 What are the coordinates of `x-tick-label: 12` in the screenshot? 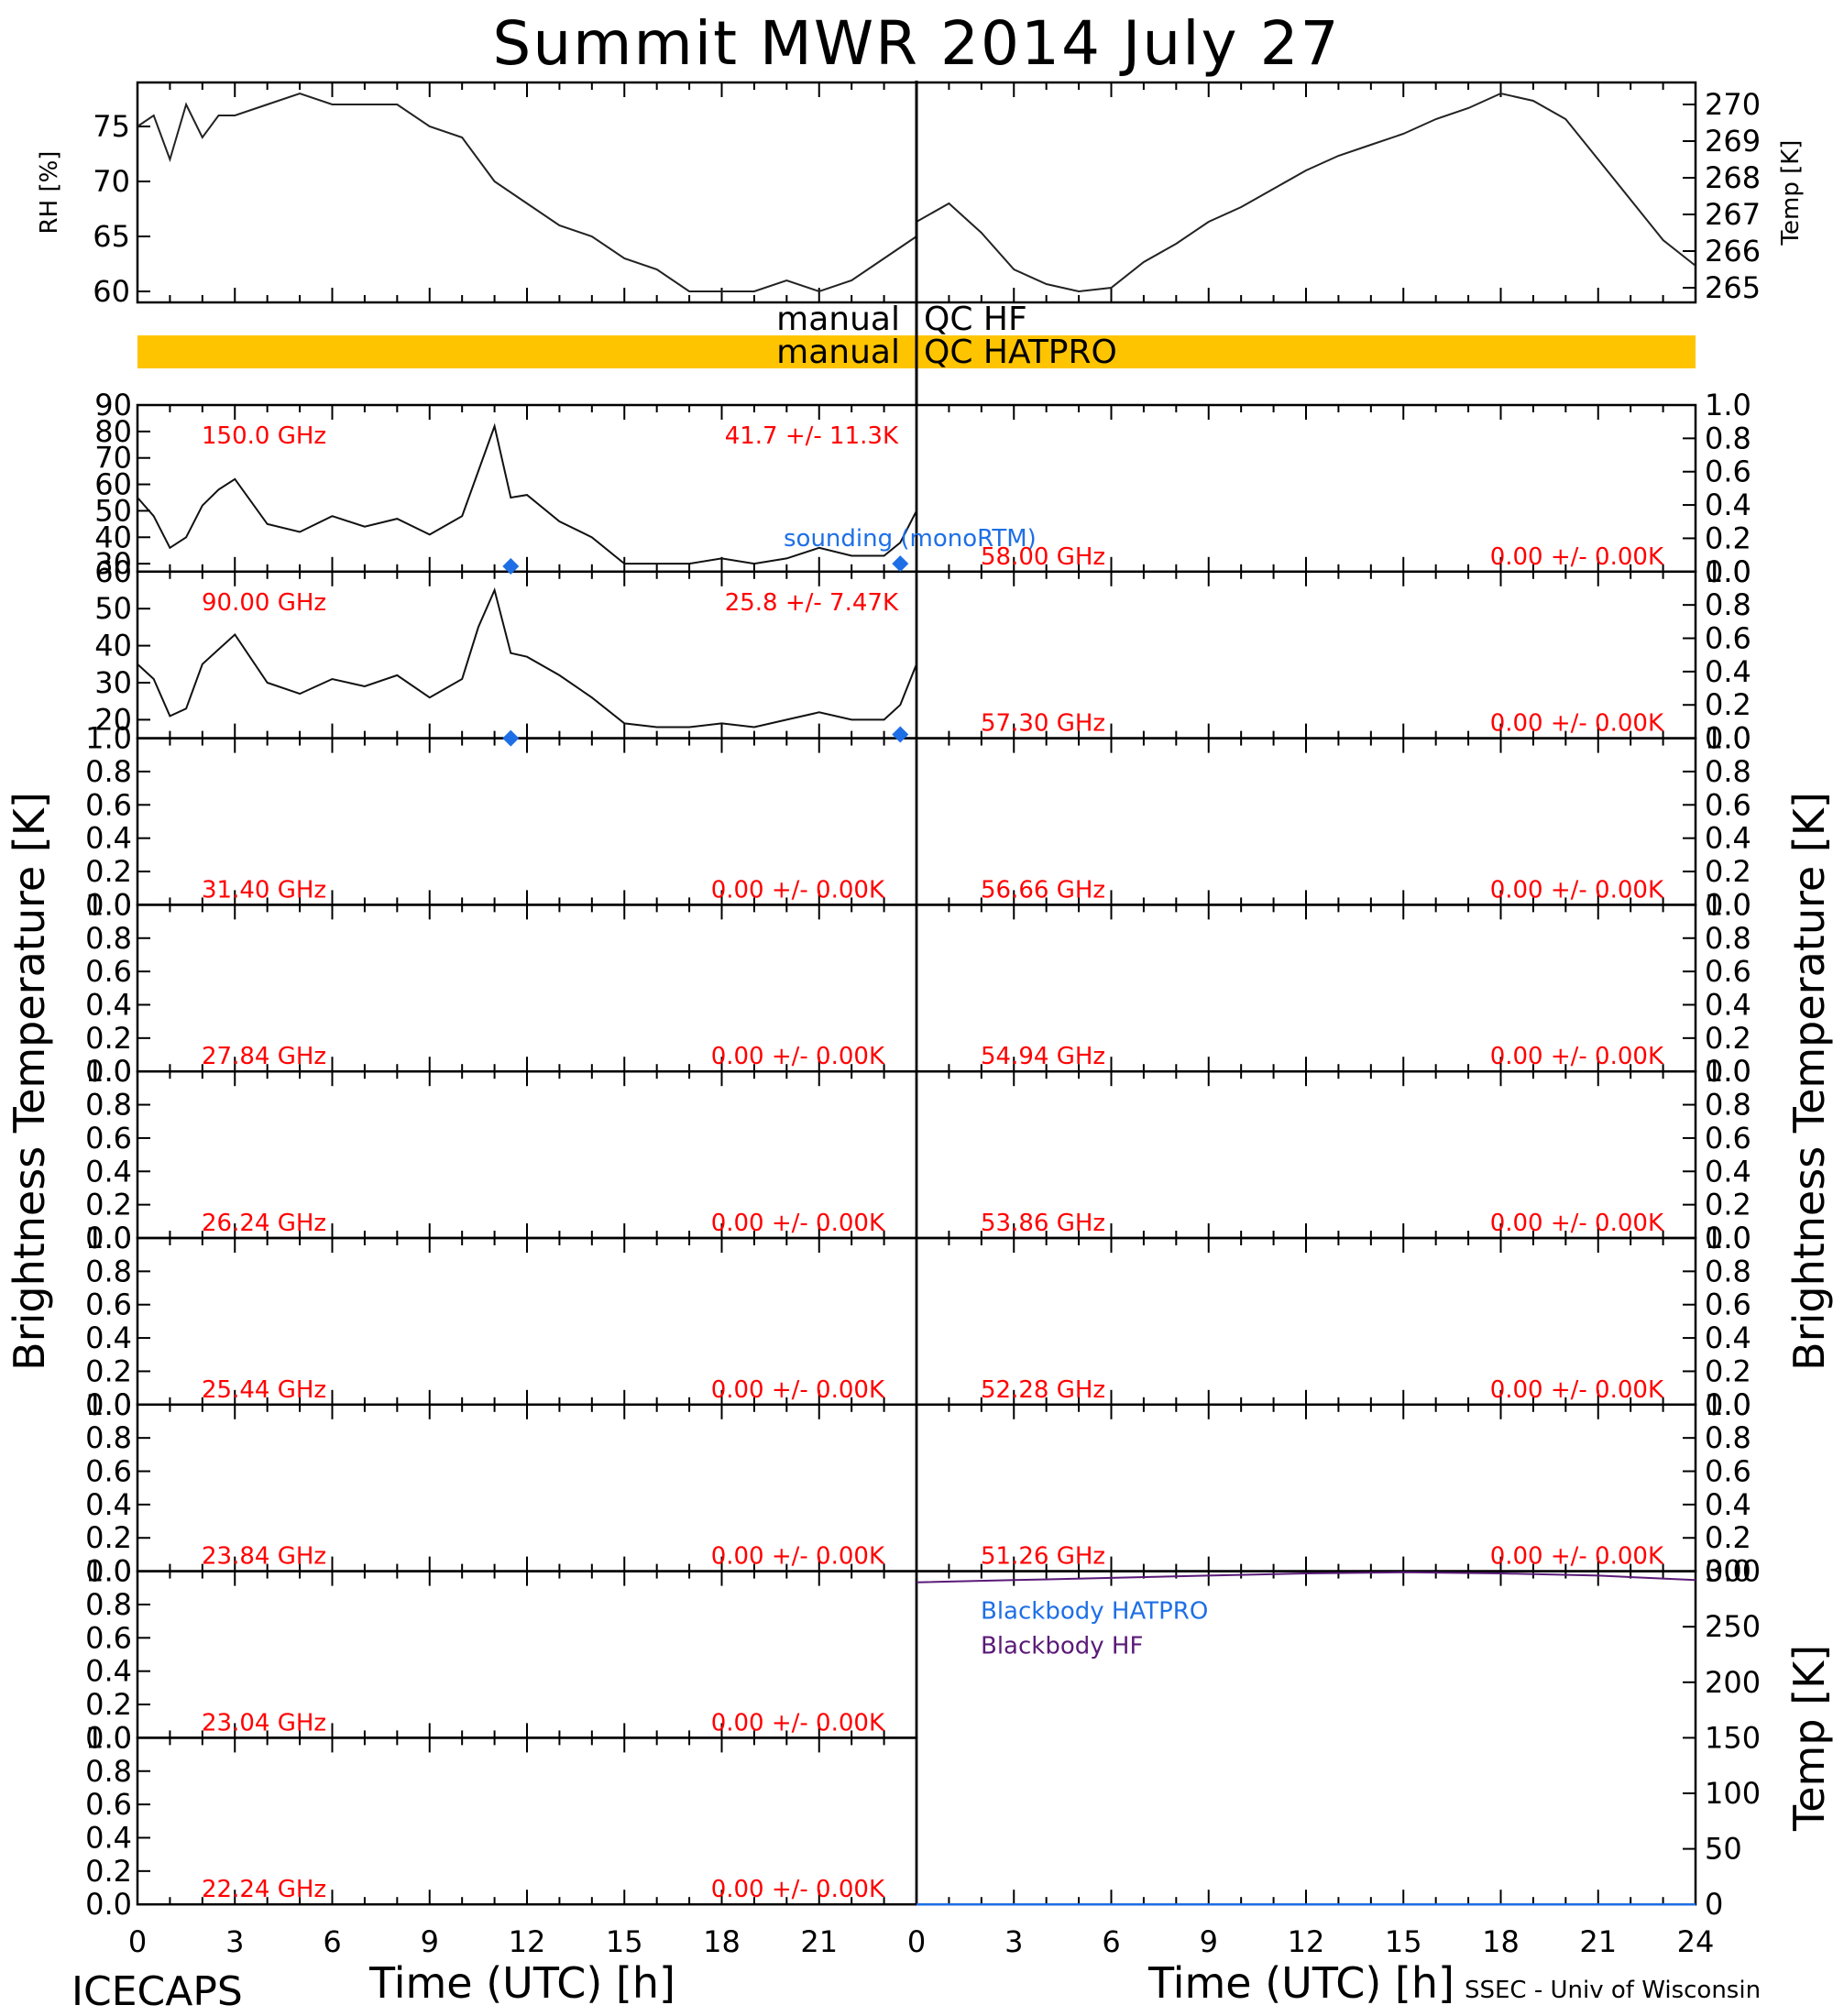 It's located at (527, 1941).